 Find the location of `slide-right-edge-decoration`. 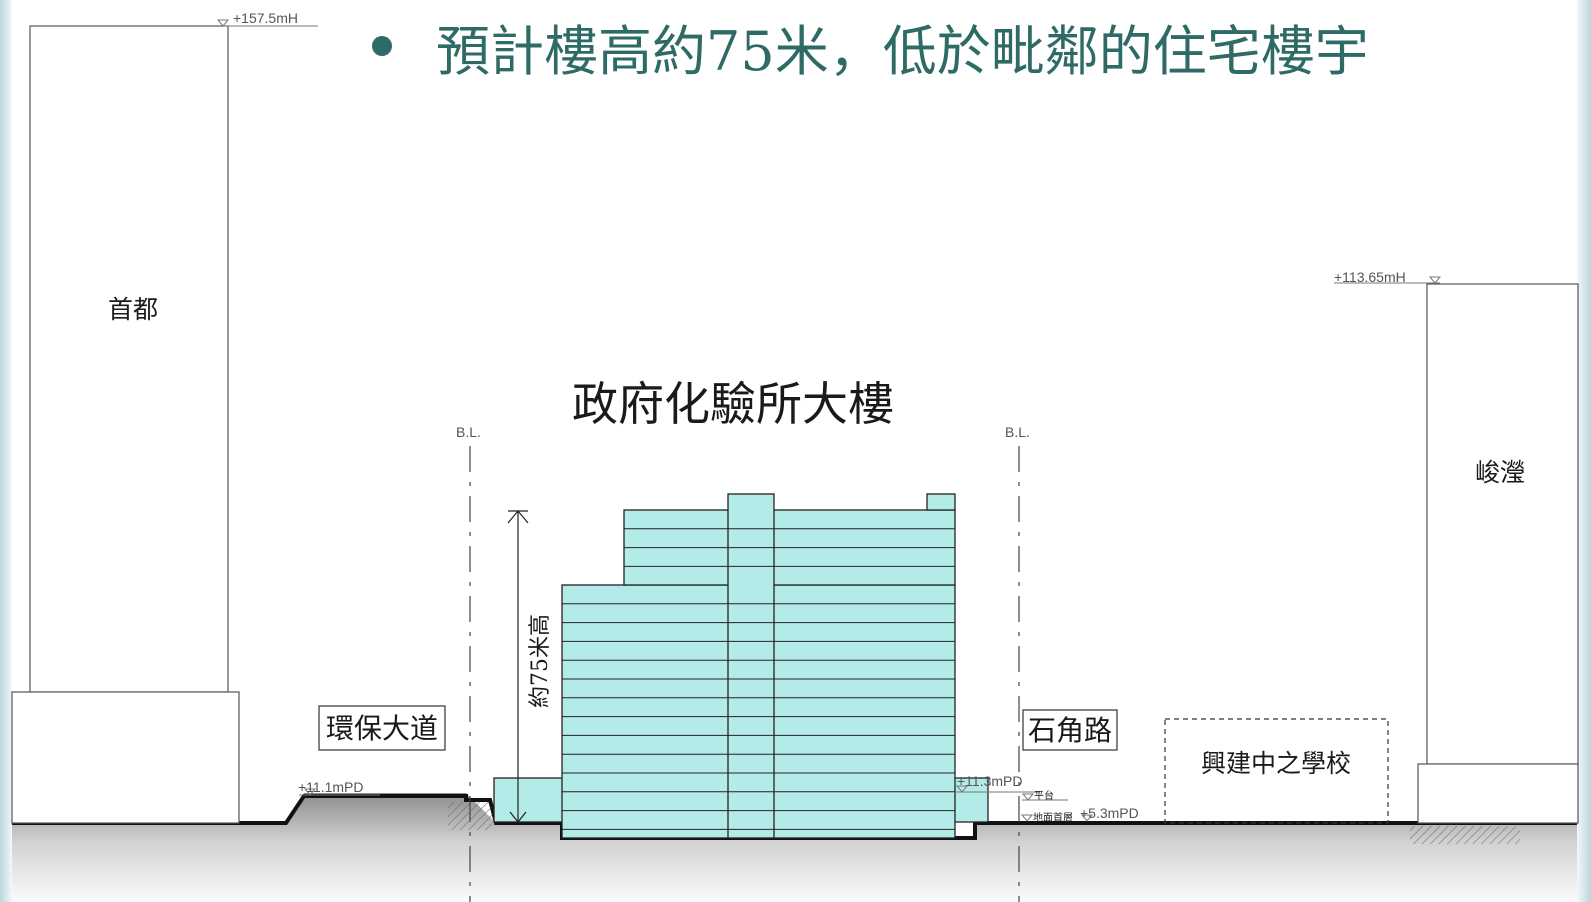

slide-right-edge-decoration is located at coordinates (1584, 451).